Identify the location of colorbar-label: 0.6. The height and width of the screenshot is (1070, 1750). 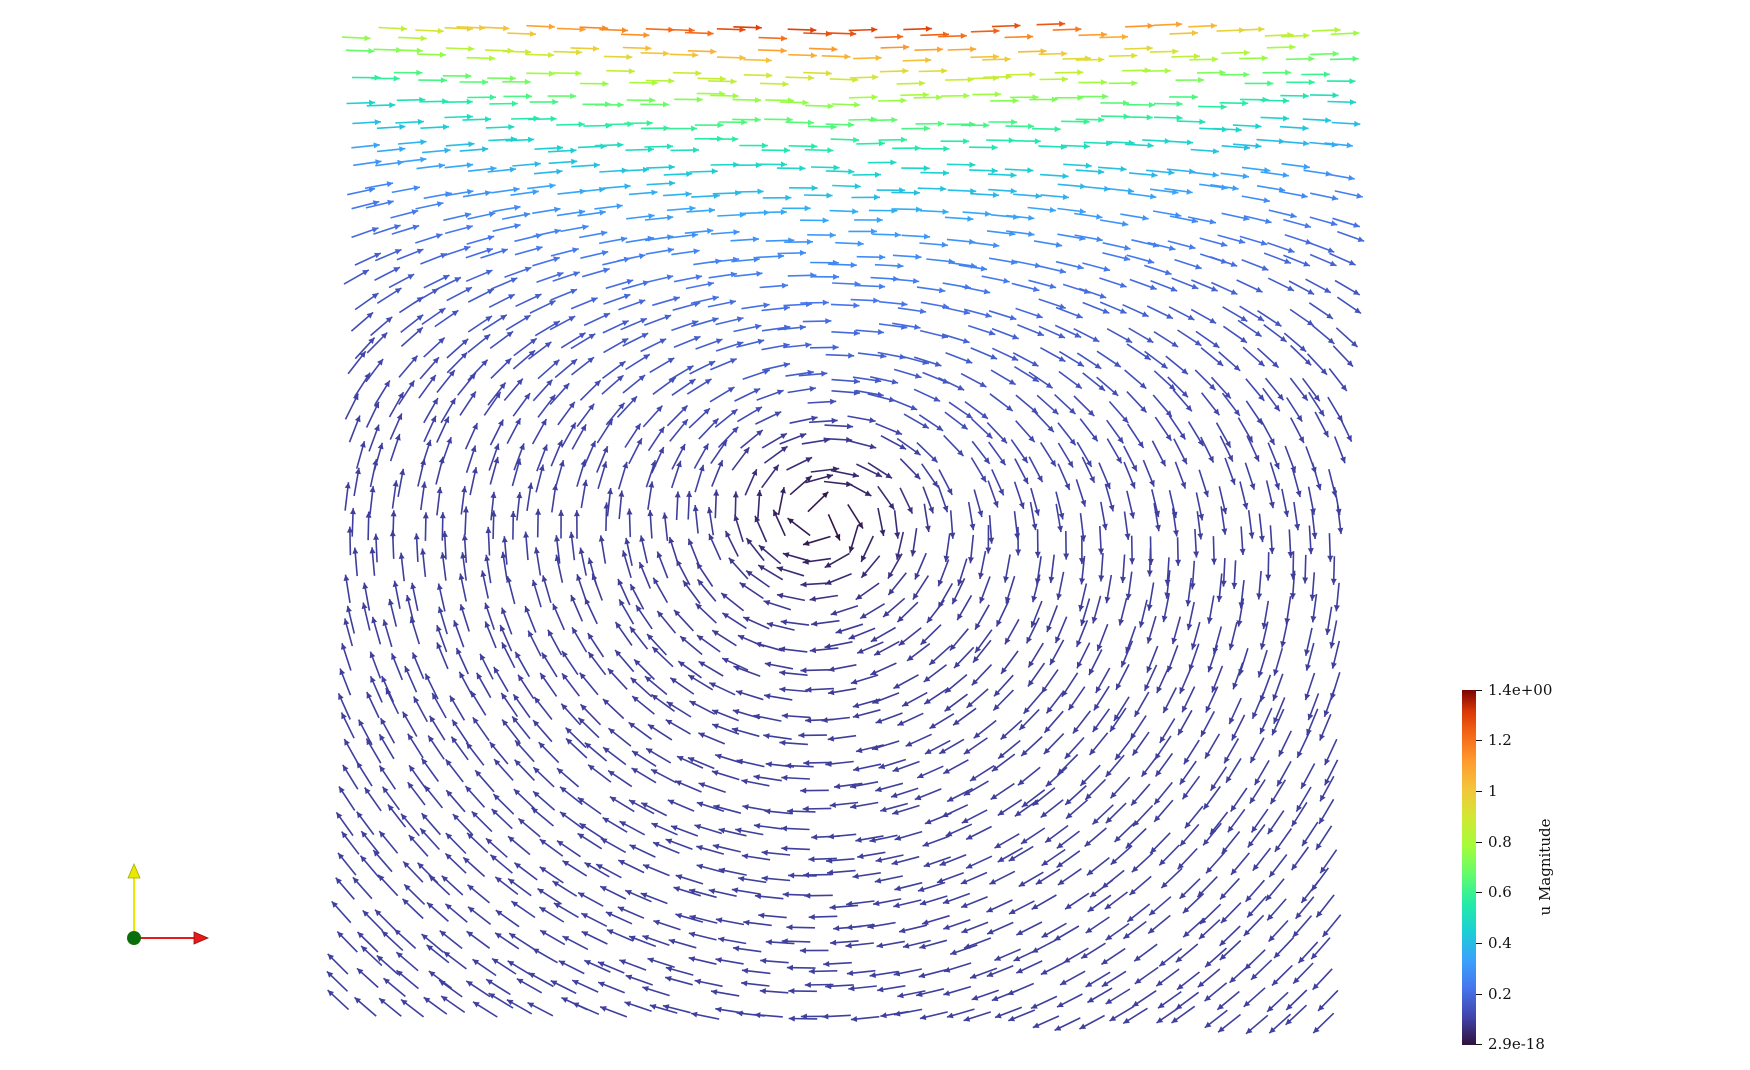
(1500, 892).